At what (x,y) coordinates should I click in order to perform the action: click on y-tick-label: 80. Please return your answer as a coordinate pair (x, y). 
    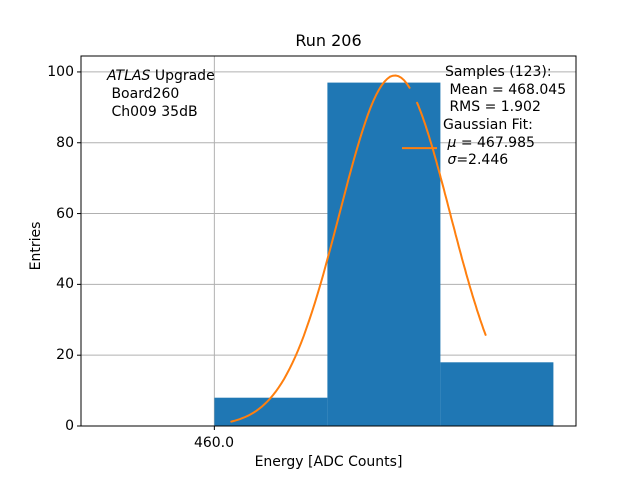
    Looking at the image, I should click on (65, 143).